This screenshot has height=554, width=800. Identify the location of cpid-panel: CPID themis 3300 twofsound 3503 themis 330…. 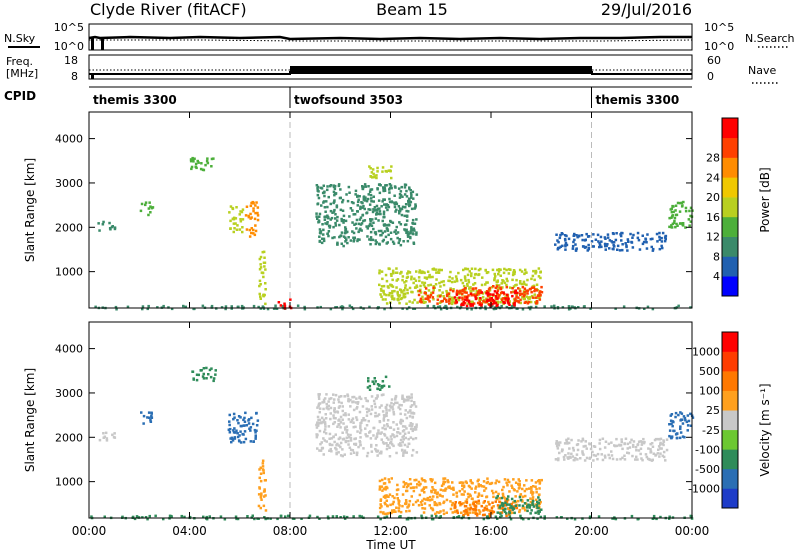
(348, 97).